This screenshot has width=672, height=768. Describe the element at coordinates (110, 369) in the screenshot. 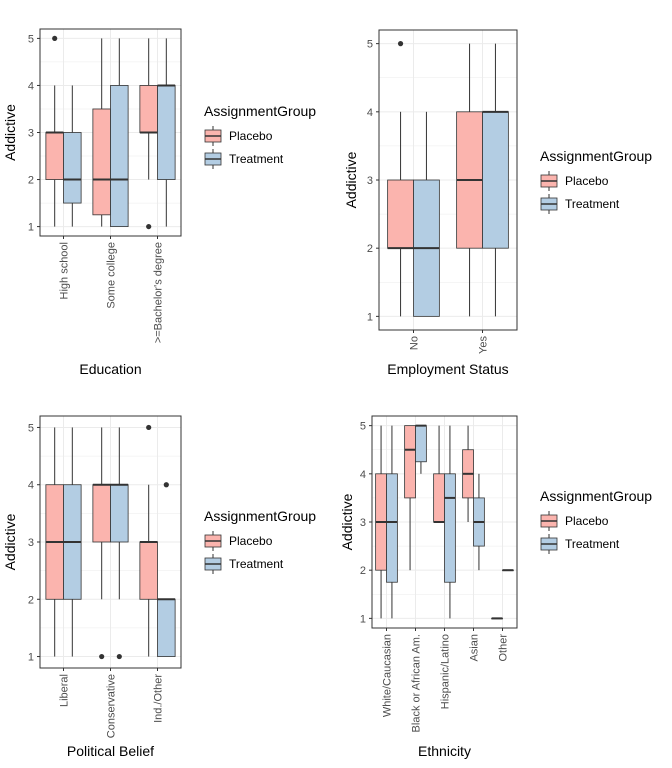

I see `x-axis-title: Education` at that location.